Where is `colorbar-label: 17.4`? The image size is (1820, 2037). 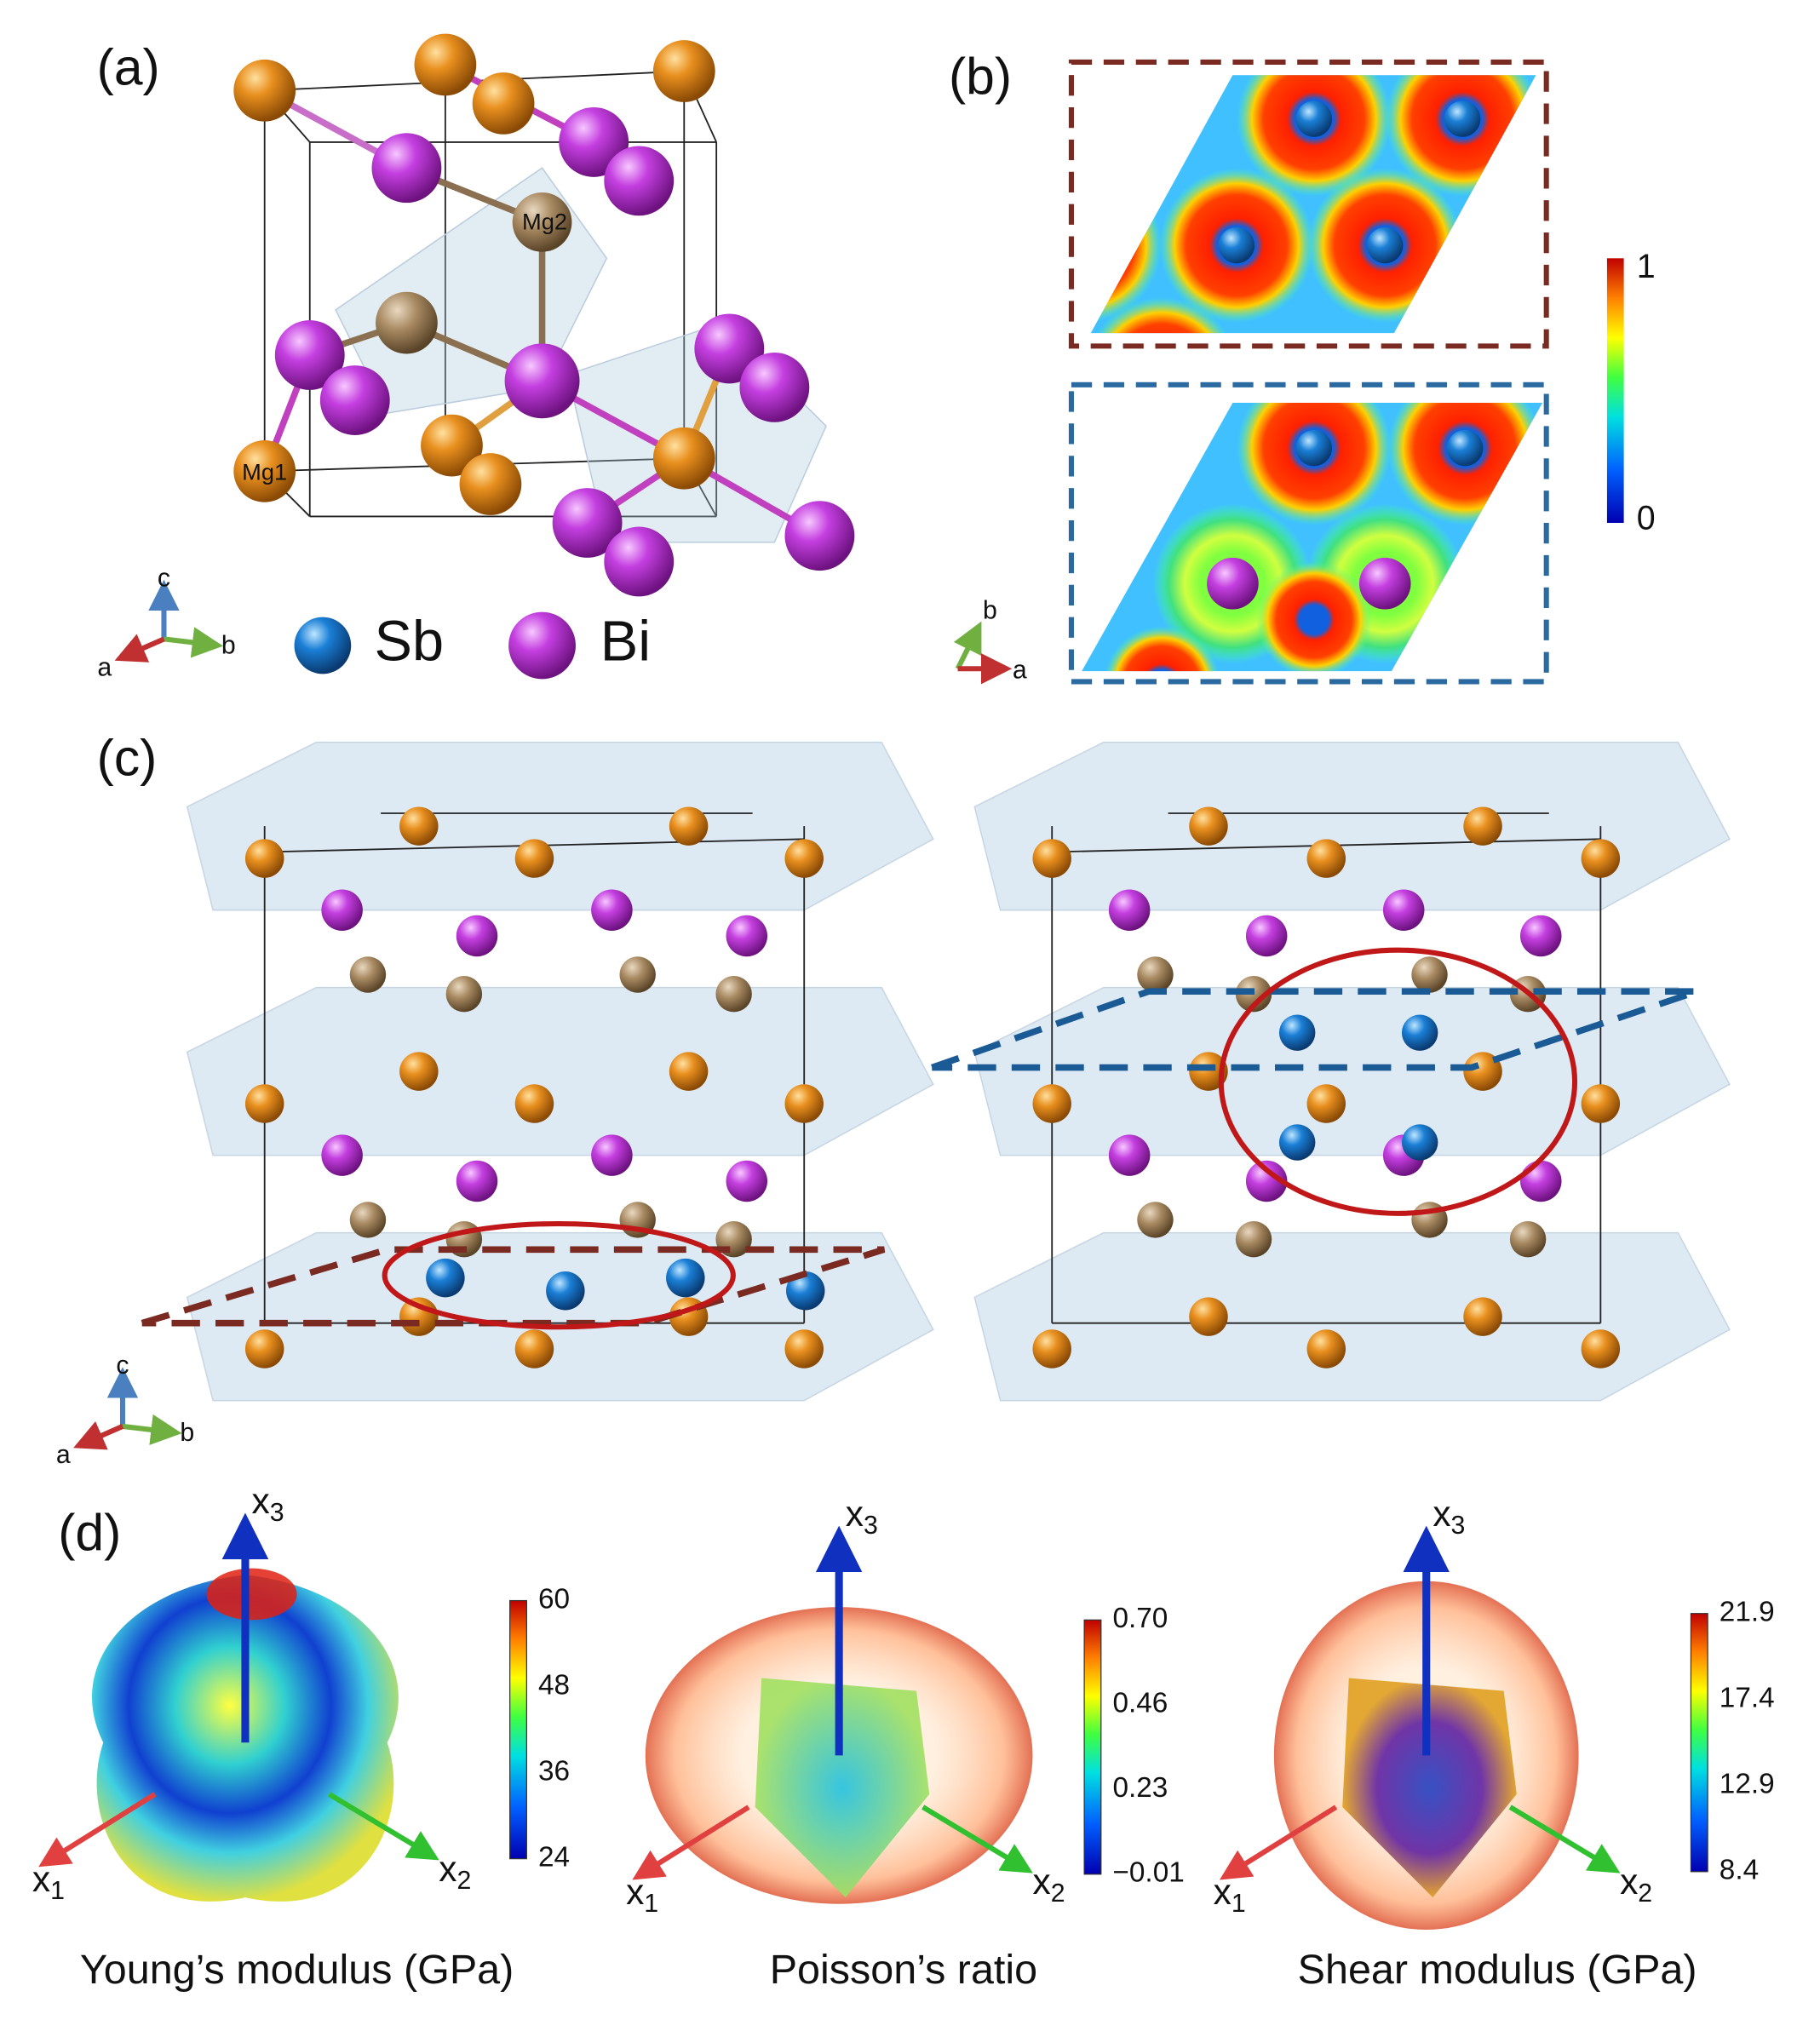
colorbar-label: 17.4 is located at coordinates (1747, 1699).